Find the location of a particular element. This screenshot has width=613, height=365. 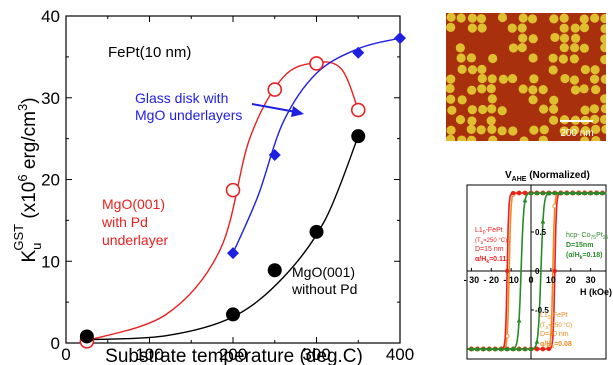

x-tick-label: 400 is located at coordinates (400, 354).